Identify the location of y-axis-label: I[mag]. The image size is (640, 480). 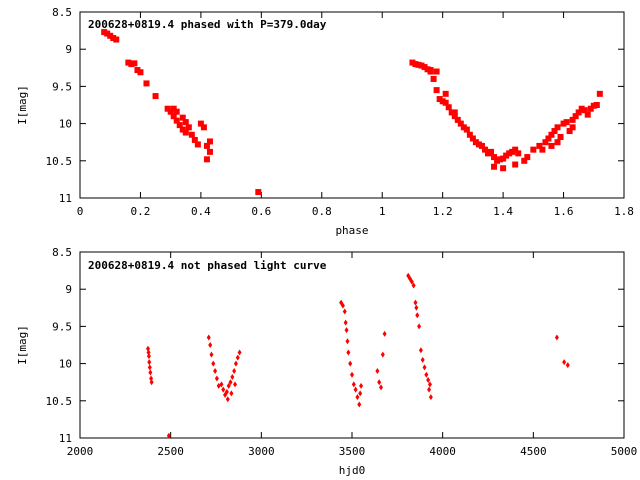
(22, 105).